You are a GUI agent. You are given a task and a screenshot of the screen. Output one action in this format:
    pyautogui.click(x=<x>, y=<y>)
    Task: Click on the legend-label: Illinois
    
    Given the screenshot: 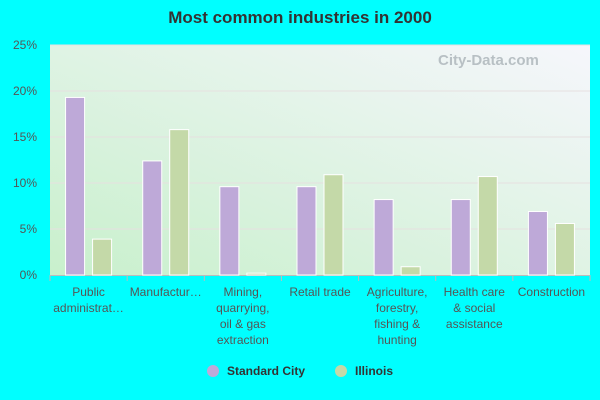 What is the action you would take?
    pyautogui.click(x=374, y=371)
    